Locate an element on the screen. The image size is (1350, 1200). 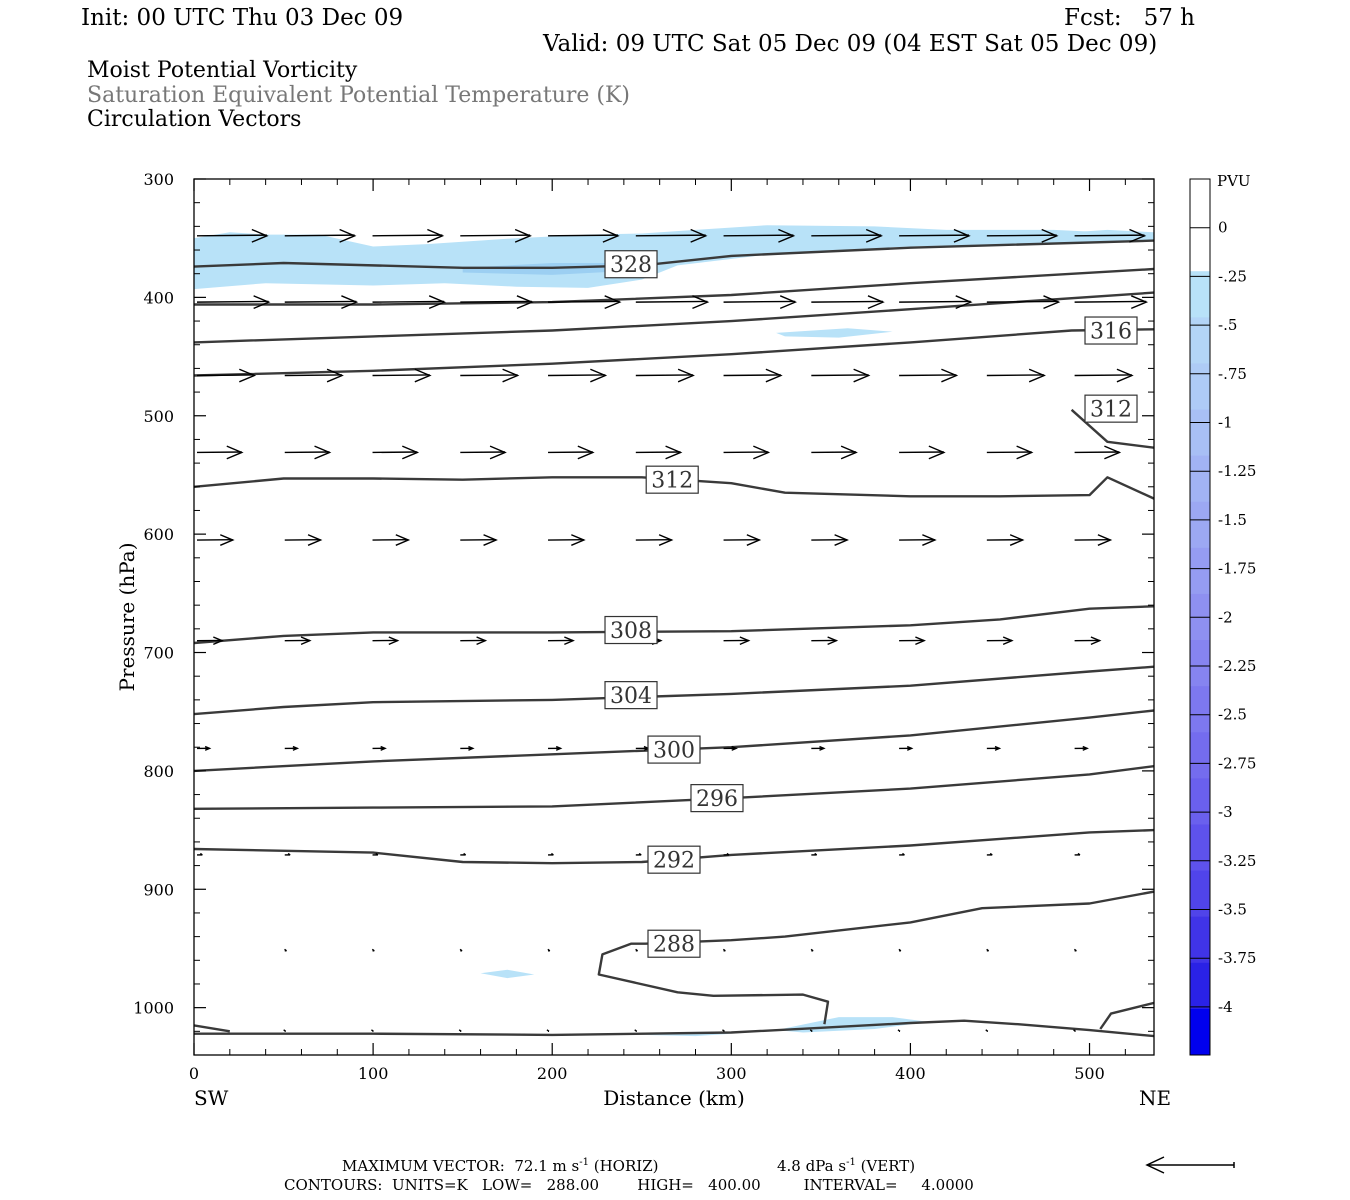
colorbar-label: -1.25 is located at coordinates (1237, 471).